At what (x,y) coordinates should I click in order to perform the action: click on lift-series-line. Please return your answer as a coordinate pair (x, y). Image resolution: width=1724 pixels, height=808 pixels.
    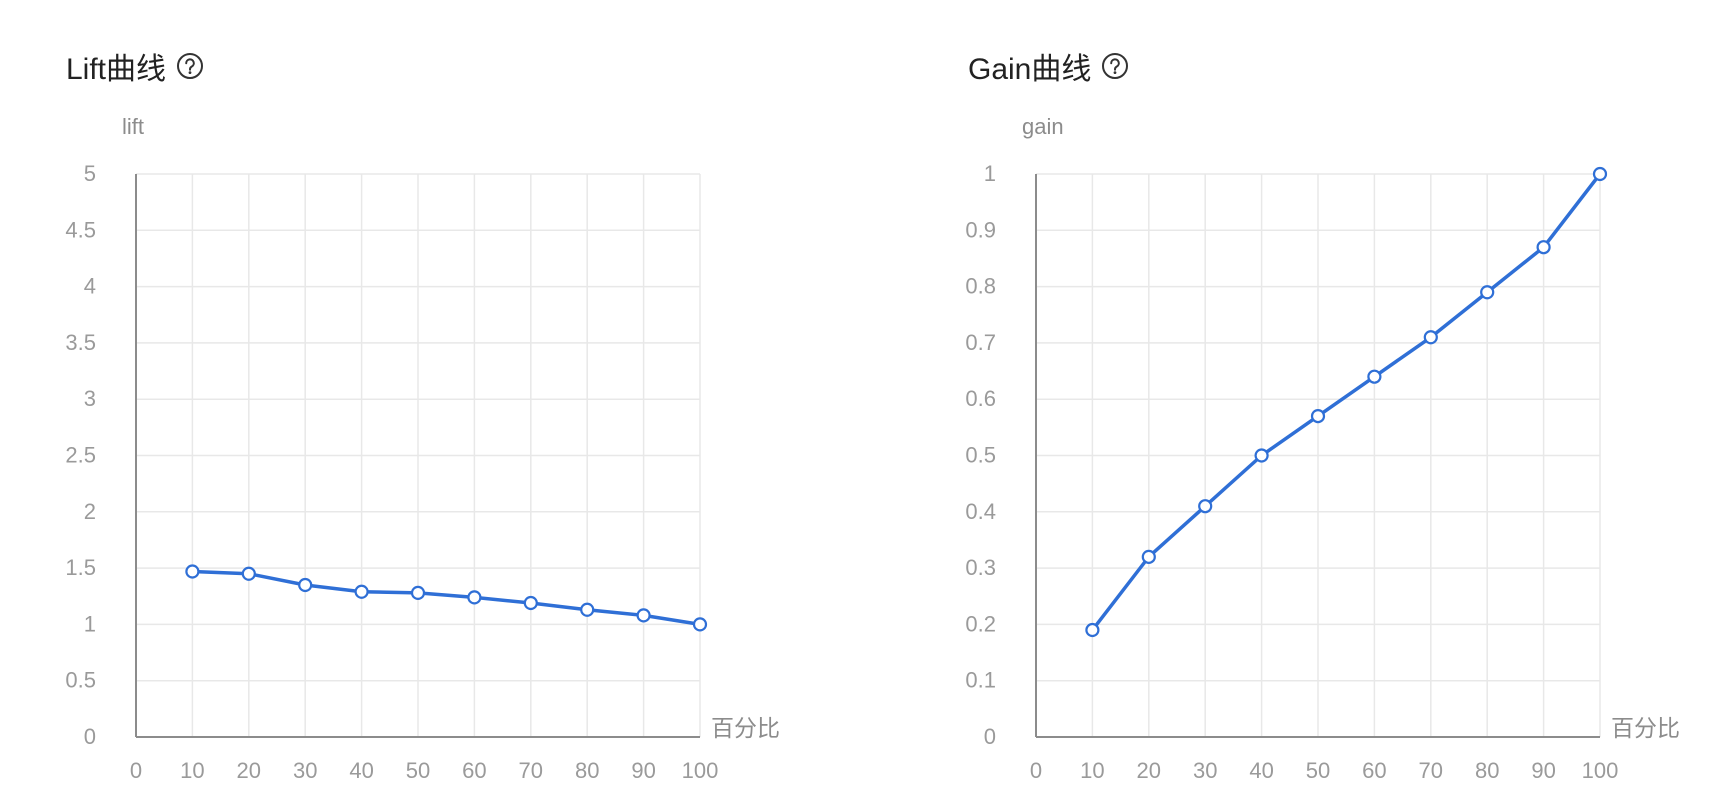
    Looking at the image, I should click on (446, 598).